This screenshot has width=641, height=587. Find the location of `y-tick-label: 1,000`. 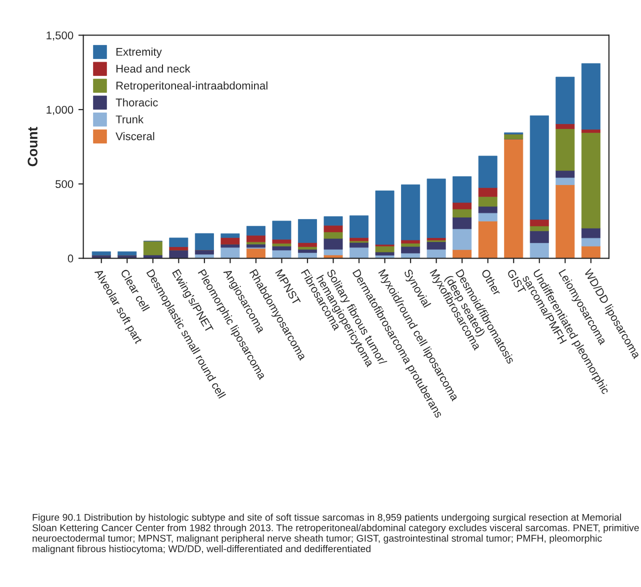

y-tick-label: 1,000 is located at coordinates (60, 111).